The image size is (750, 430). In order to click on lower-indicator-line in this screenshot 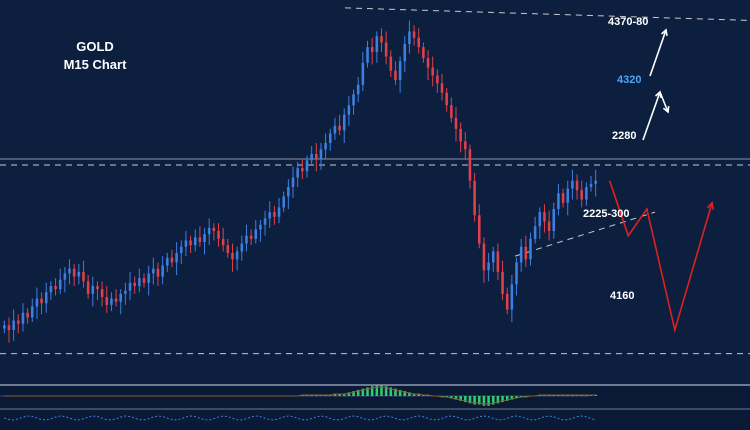, I will do `click(300, 418)`.